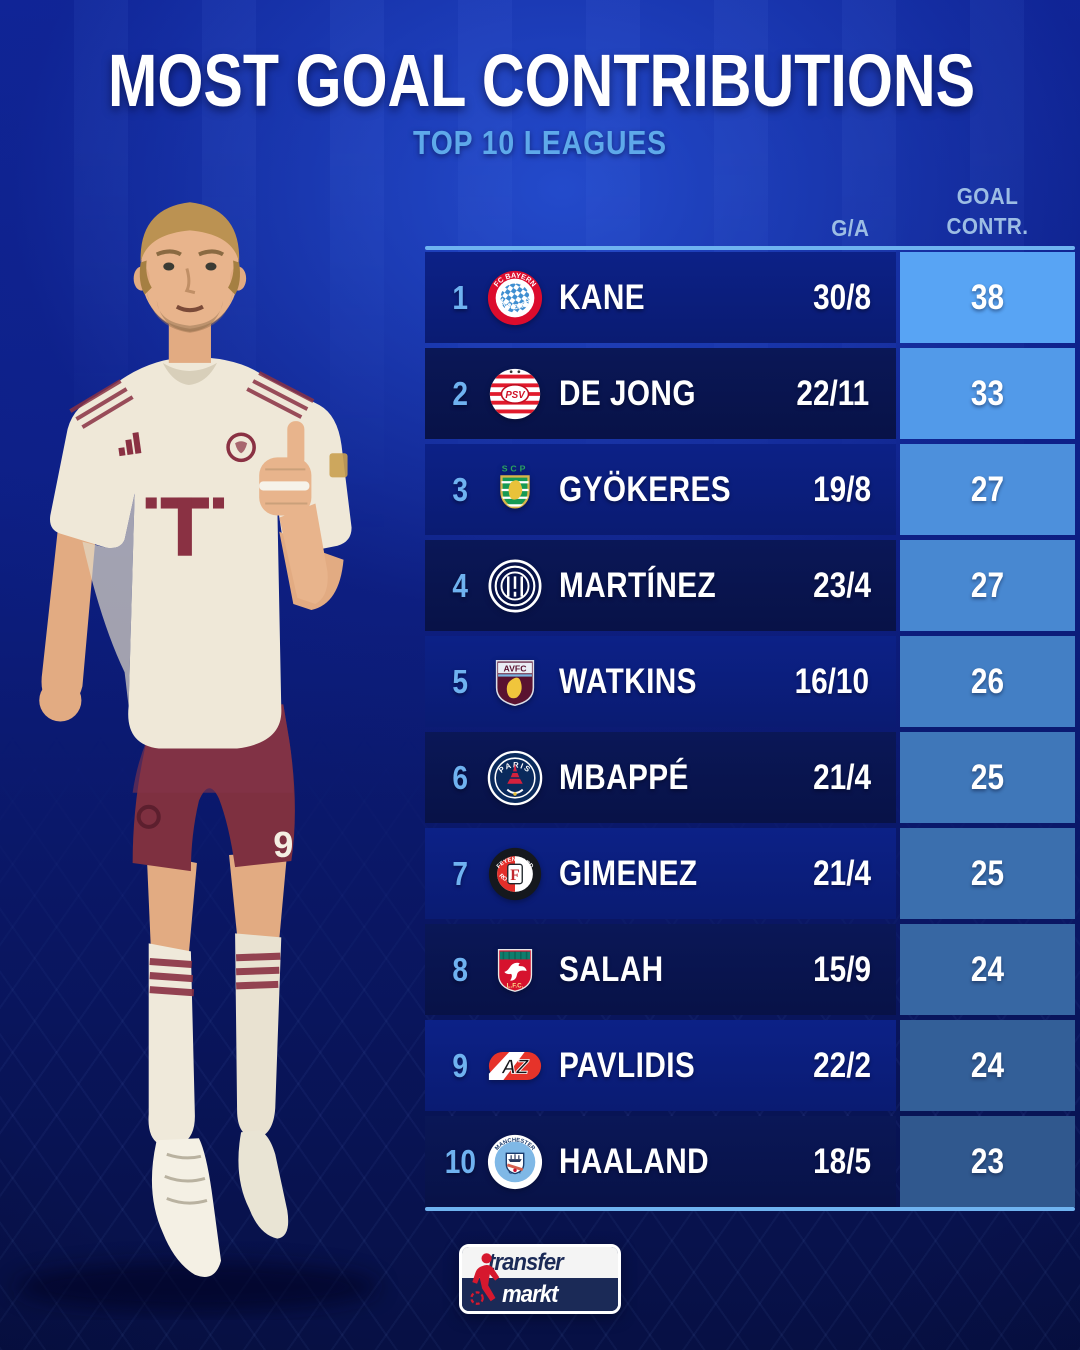 The width and height of the screenshot is (1080, 1350). I want to click on player-name: MBAPPÉ, so click(624, 777).